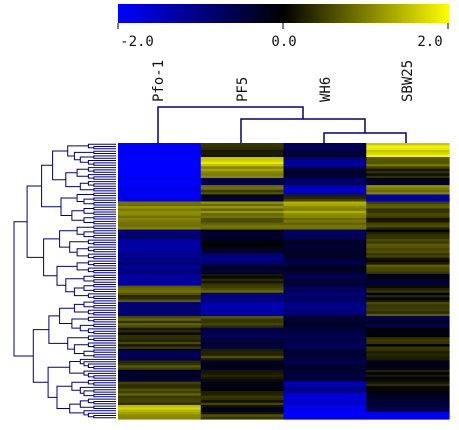 Image resolution: width=459 pixels, height=430 pixels. What do you see at coordinates (303, 130) in the screenshot?
I see `column-dendrogram-branch-pf5-group` at bounding box center [303, 130].